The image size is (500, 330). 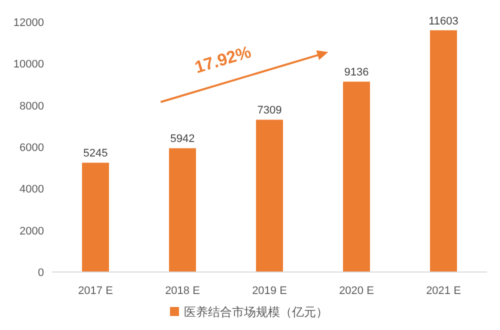 What do you see at coordinates (32, 106) in the screenshot?
I see `ytick: 8000` at bounding box center [32, 106].